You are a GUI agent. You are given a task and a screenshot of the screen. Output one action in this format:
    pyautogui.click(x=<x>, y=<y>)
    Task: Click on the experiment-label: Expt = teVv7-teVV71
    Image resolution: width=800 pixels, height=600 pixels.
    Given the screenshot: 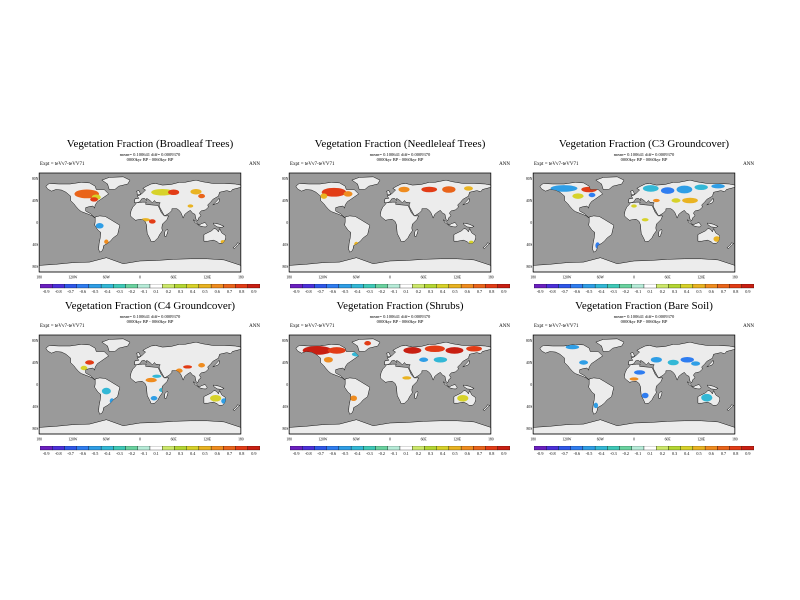 What is the action you would take?
    pyautogui.click(x=312, y=164)
    